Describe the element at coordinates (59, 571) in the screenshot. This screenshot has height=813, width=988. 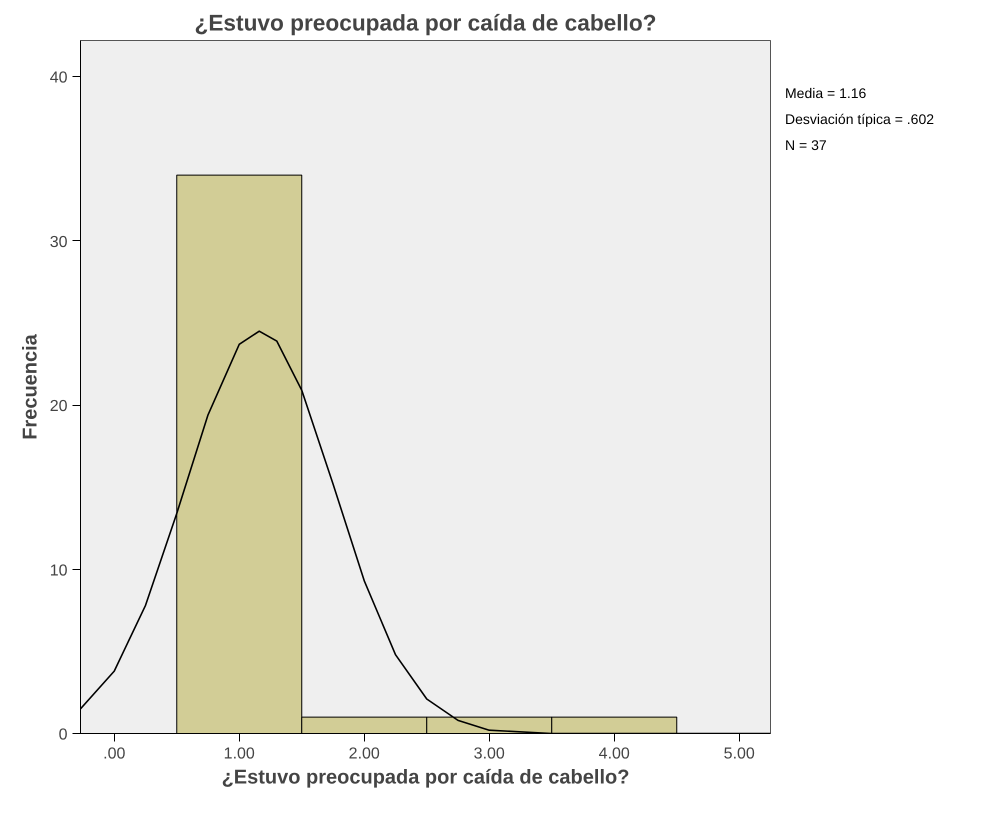
I see `y-tick-label: 10` at that location.